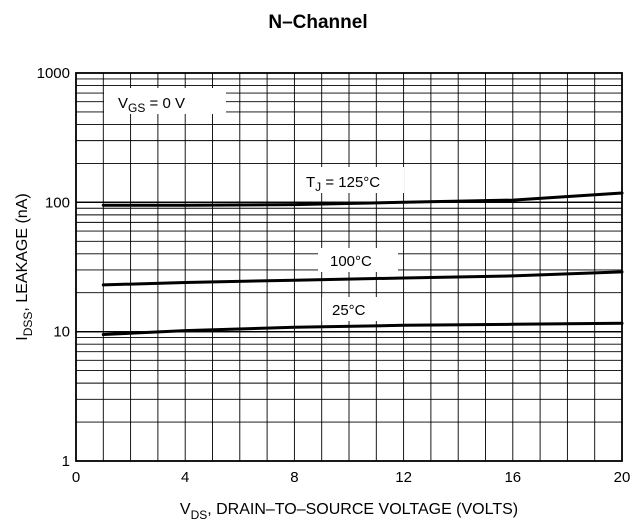  What do you see at coordinates (53, 73) in the screenshot?
I see `y-tick-label: 1000` at bounding box center [53, 73].